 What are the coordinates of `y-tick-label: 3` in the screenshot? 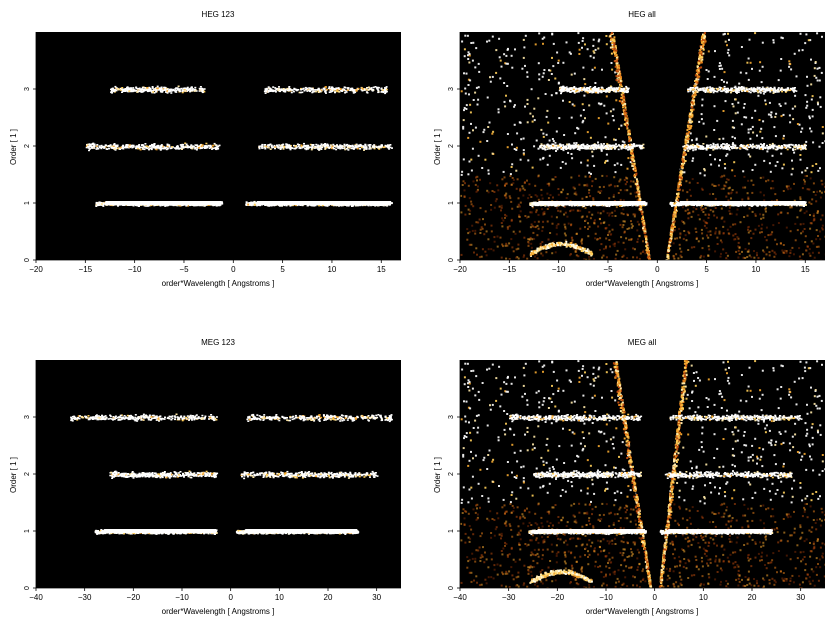 It's located at (27, 89).